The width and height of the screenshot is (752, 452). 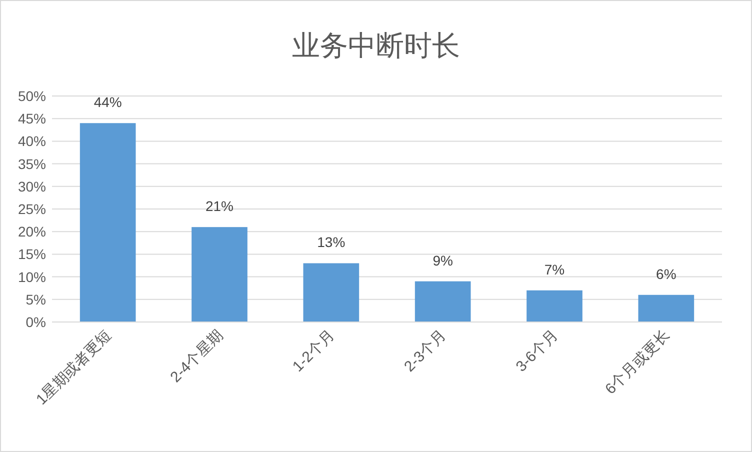 I want to click on x-tick-label: 6个月或更长, so click(x=637, y=362).